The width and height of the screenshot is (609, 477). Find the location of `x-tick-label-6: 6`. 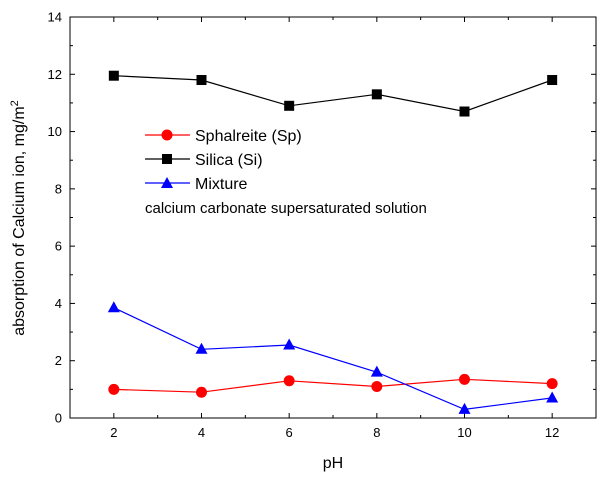

x-tick-label-6: 6 is located at coordinates (289, 432).